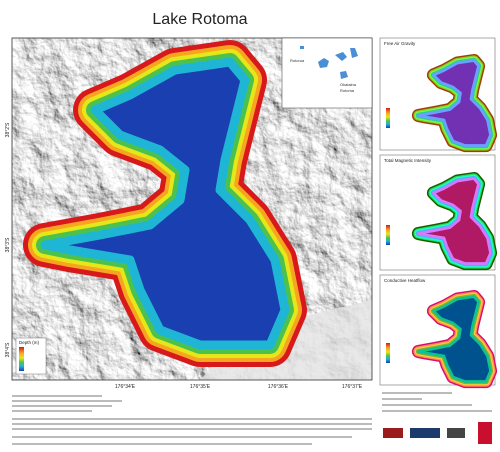 The width and height of the screenshot is (500, 452). I want to click on panel: Free Air Gravity, so click(437, 93).